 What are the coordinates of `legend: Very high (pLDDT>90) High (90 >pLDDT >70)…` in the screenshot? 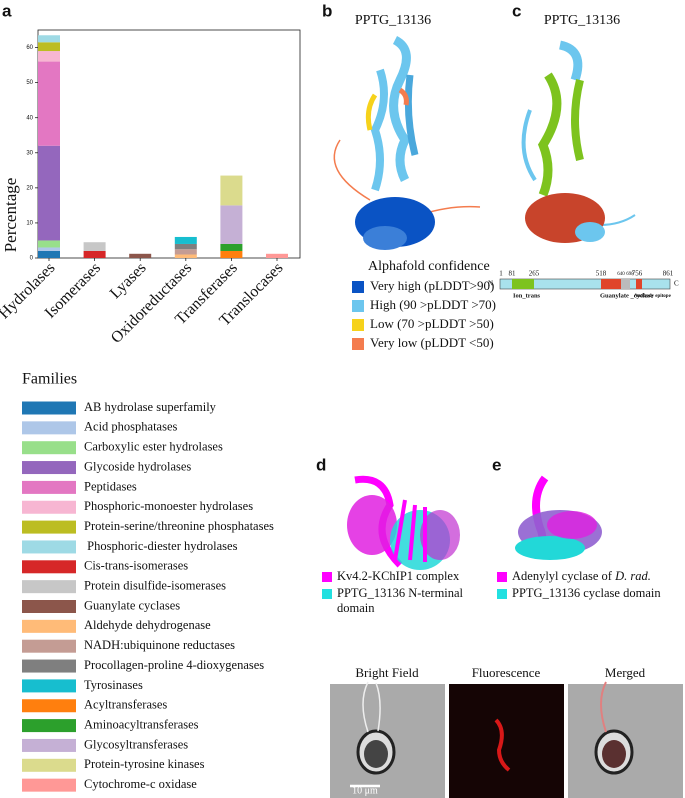 It's located at (424, 314).